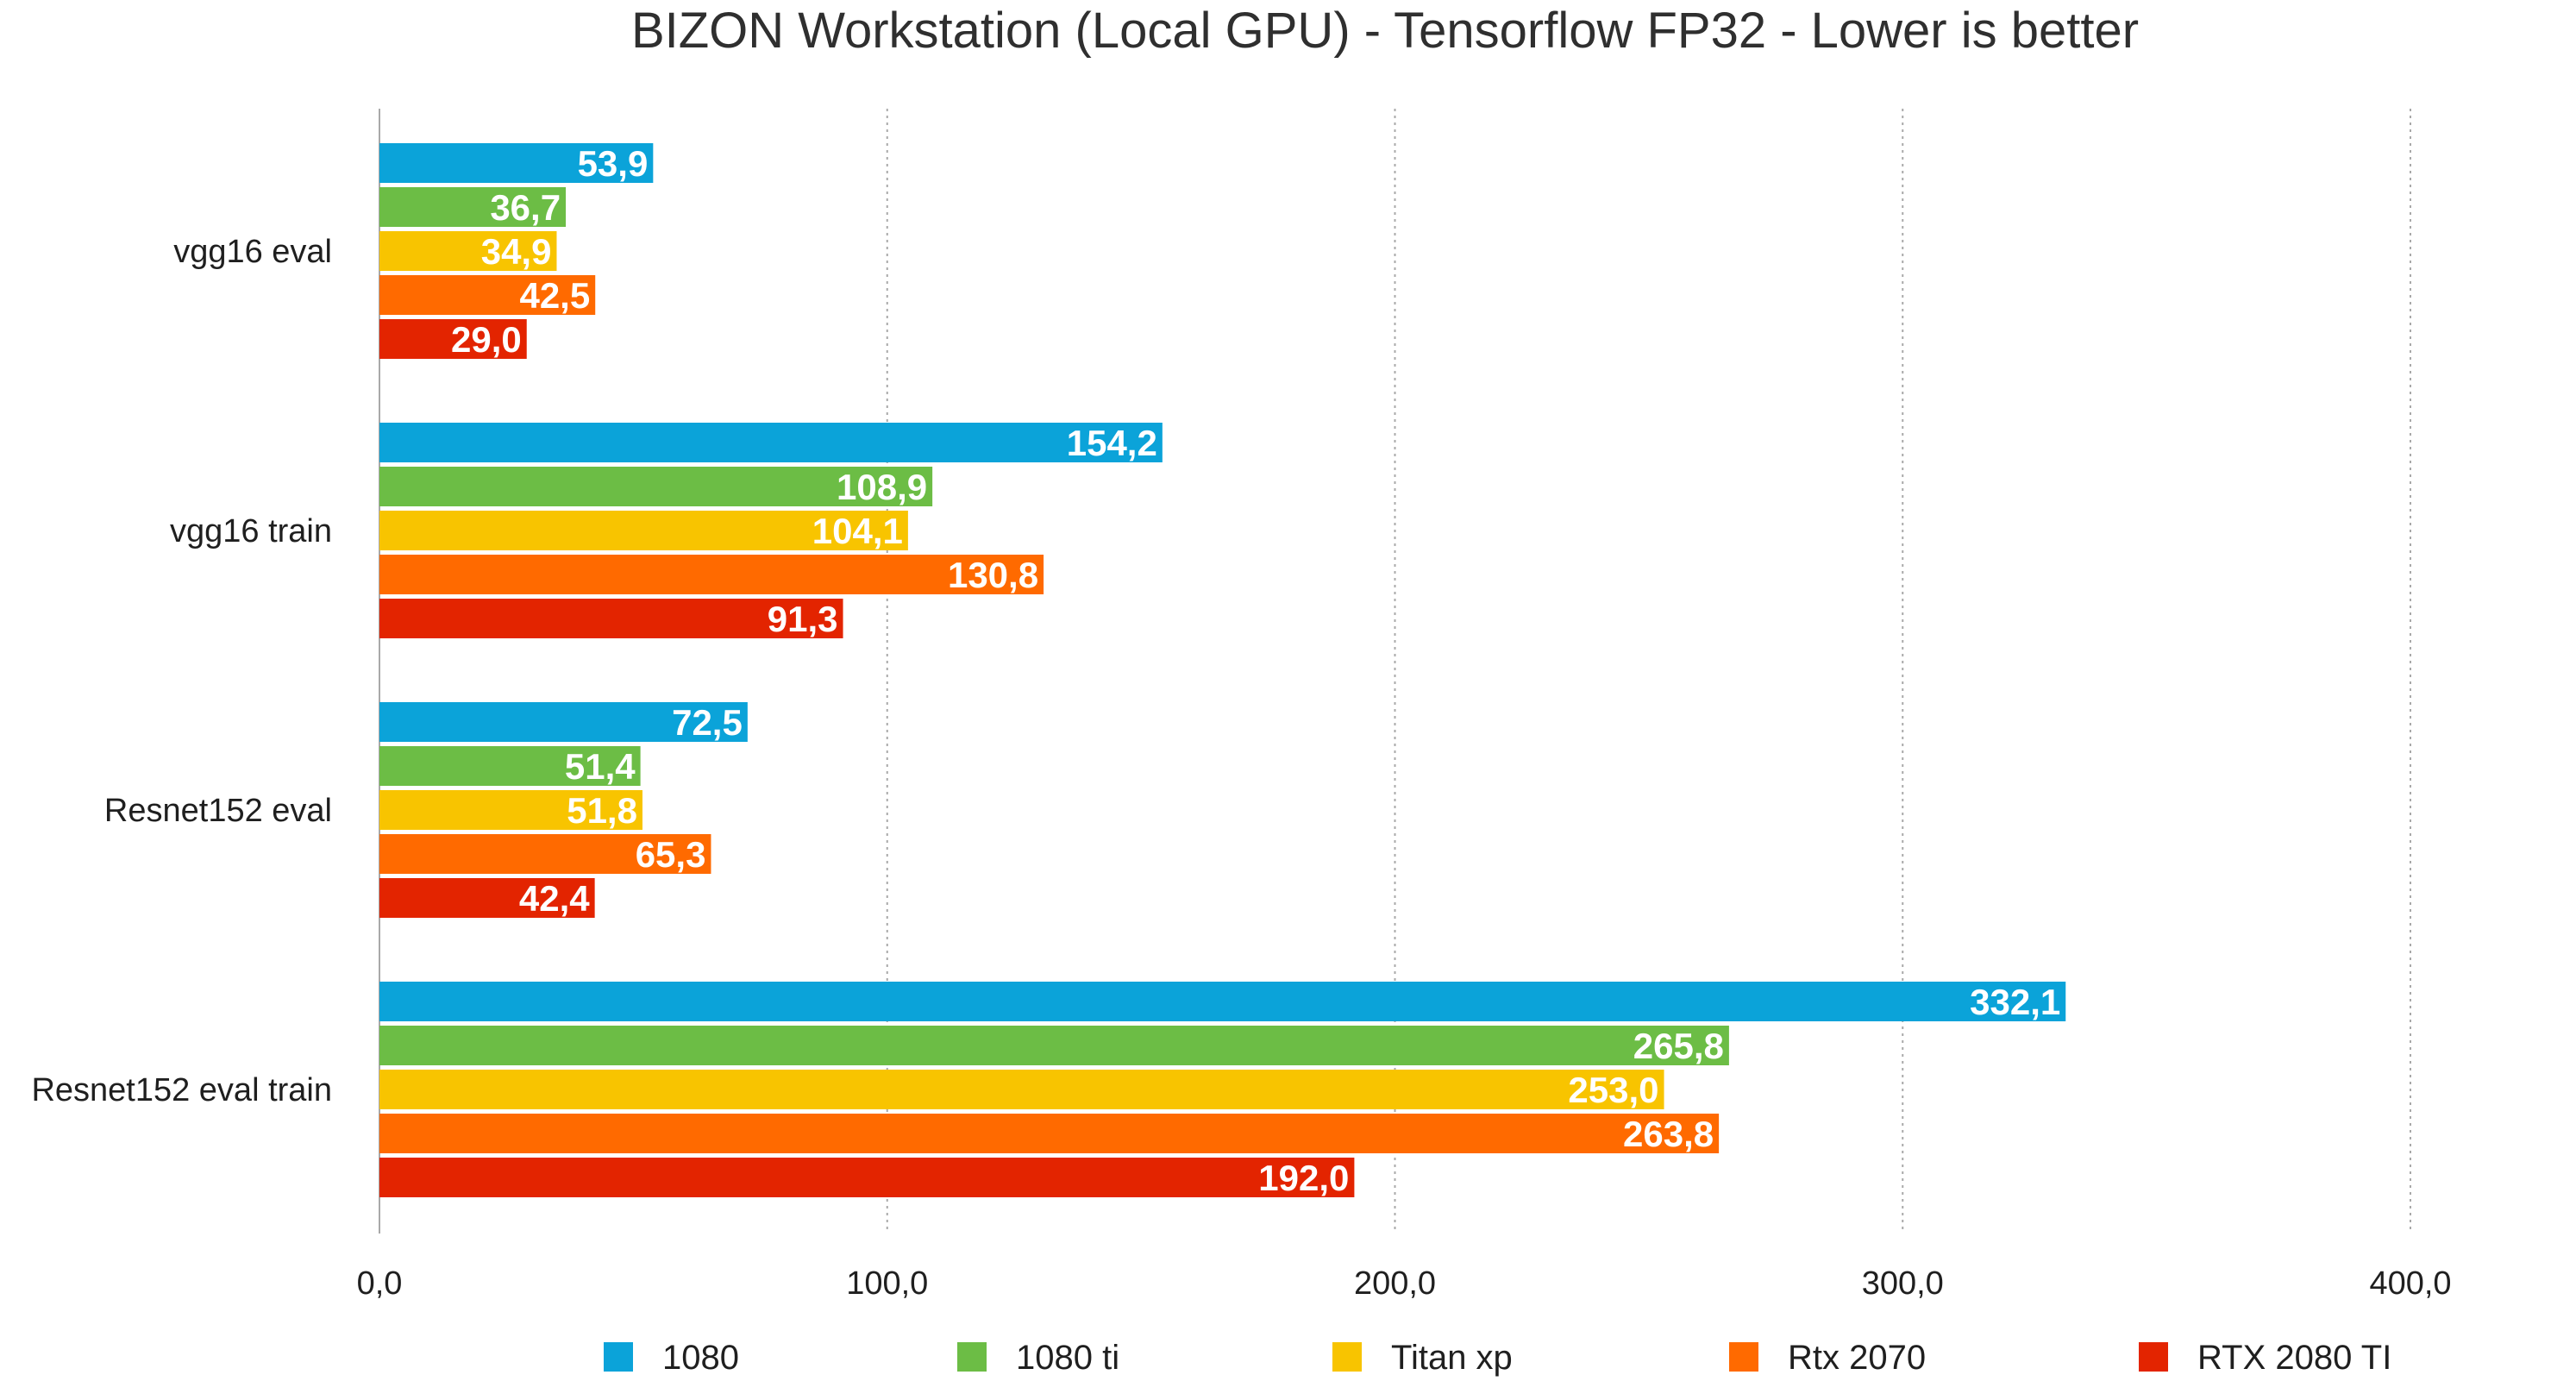 Image resolution: width=2576 pixels, height=1400 pixels. What do you see at coordinates (887, 1283) in the screenshot?
I see `x-tick-label: 100,0` at bounding box center [887, 1283].